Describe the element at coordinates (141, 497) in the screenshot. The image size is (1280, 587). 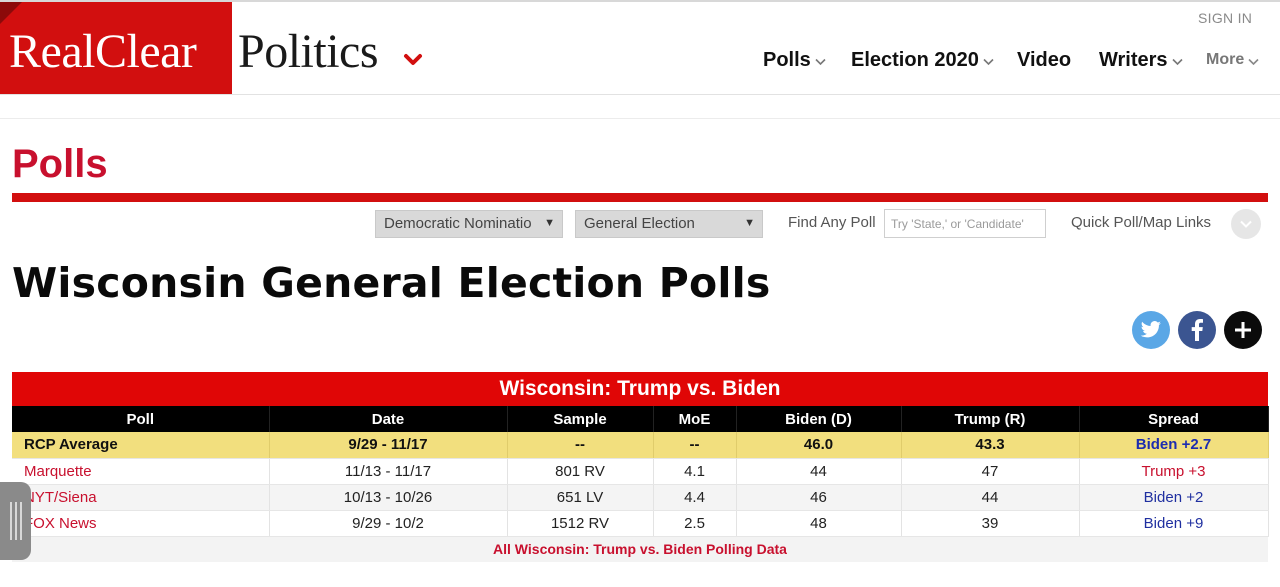
I see `poll-name-cell: NYT/Siena` at that location.